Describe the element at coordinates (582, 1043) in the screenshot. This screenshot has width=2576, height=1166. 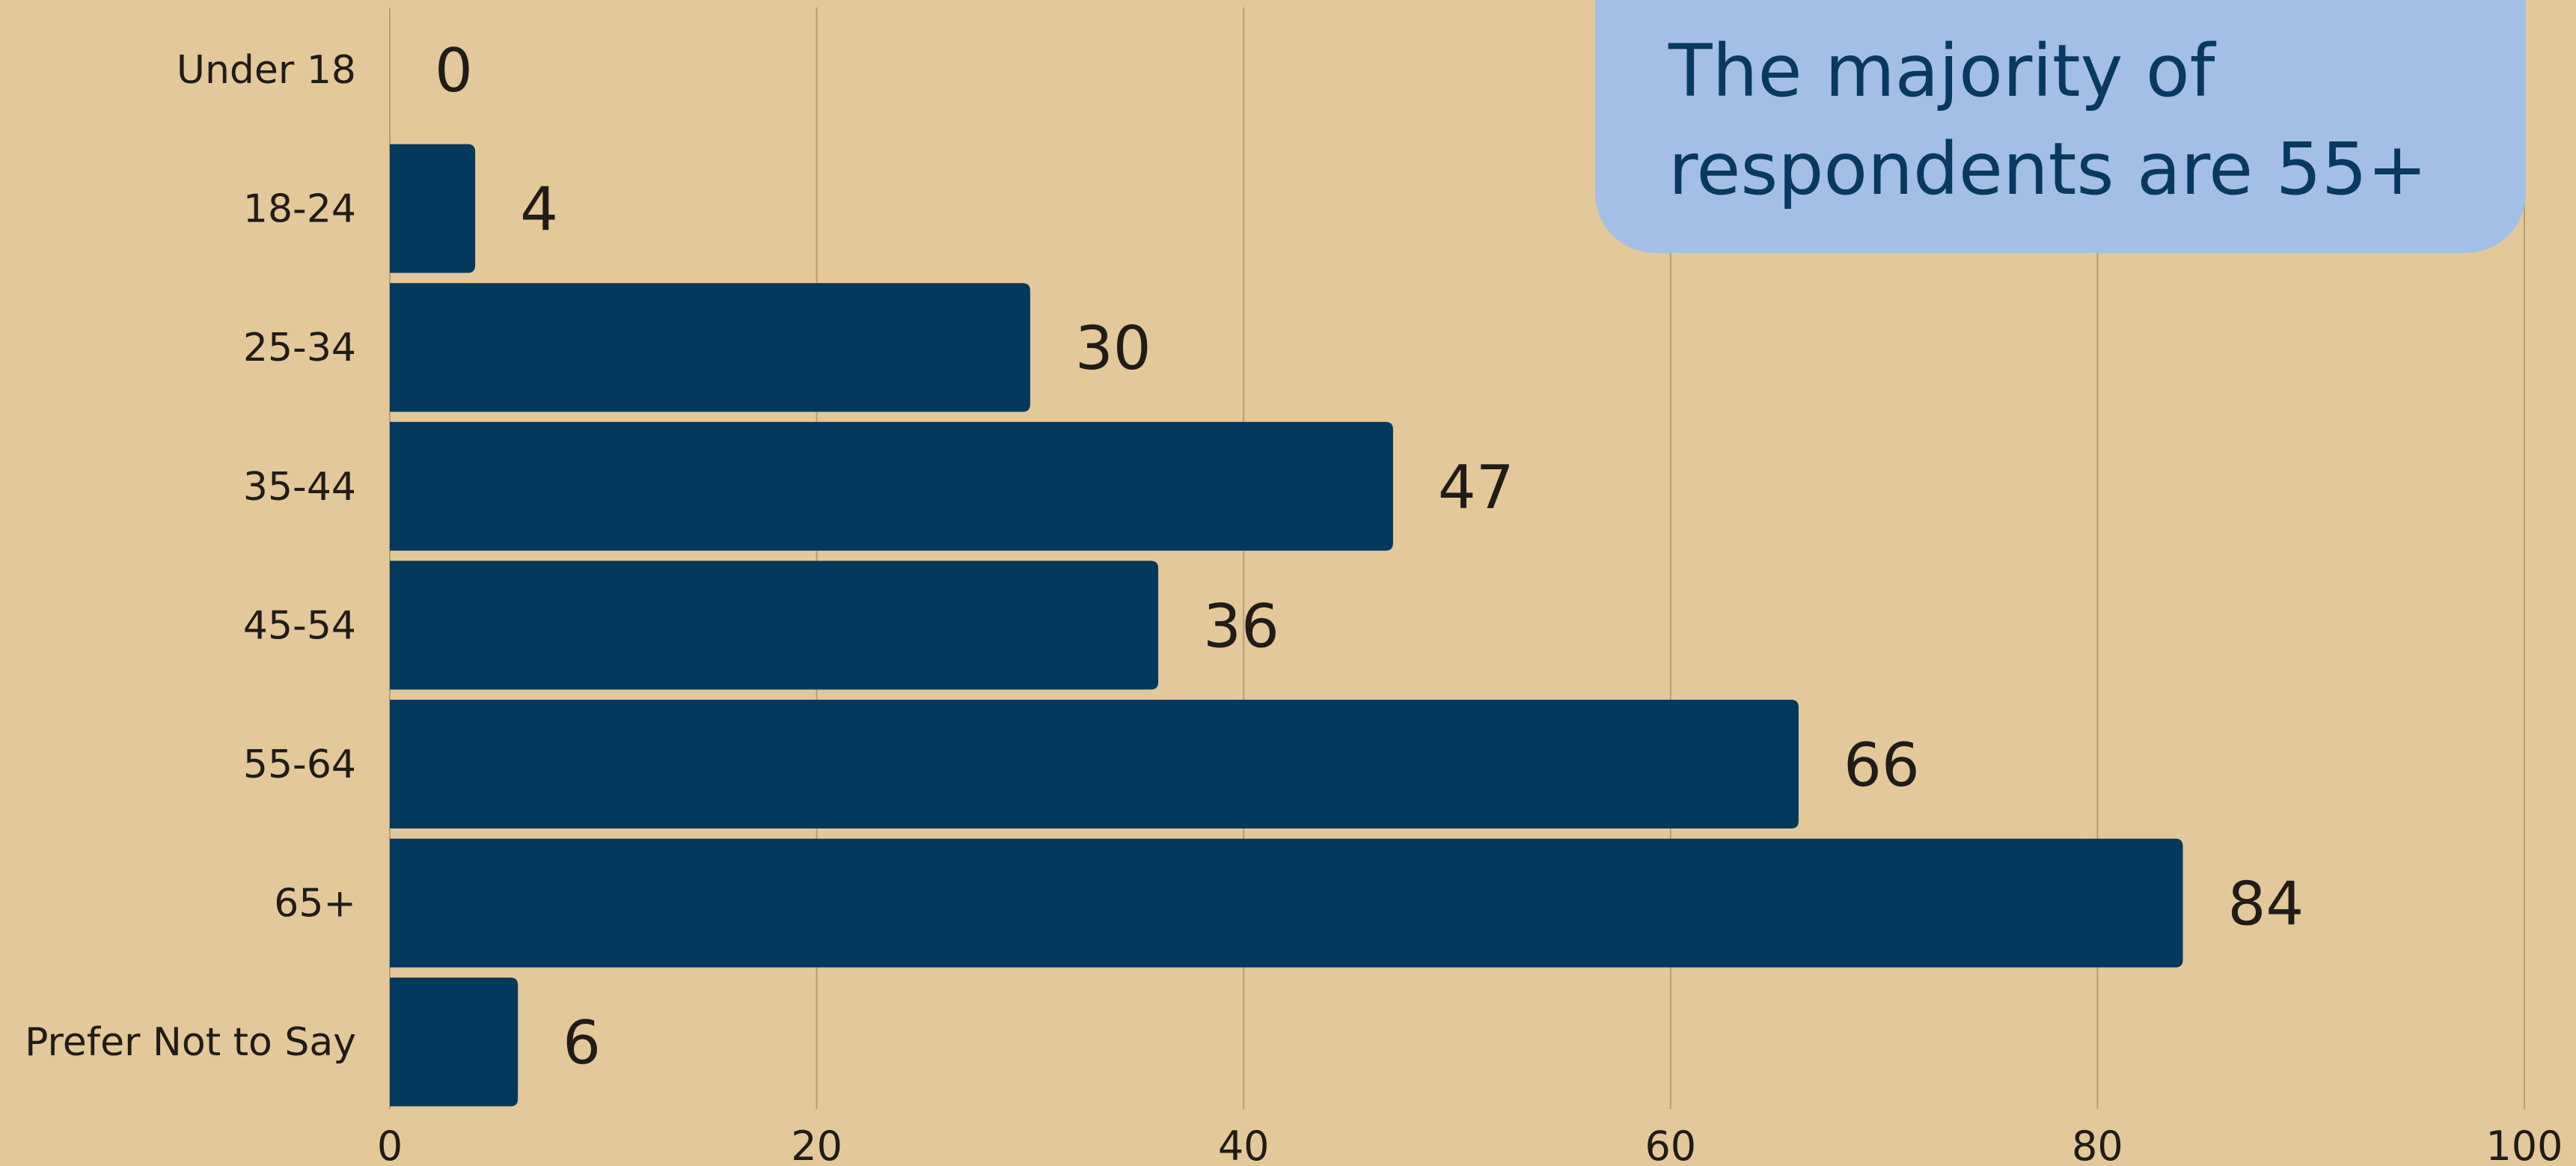
I see `data-label: 6` at that location.